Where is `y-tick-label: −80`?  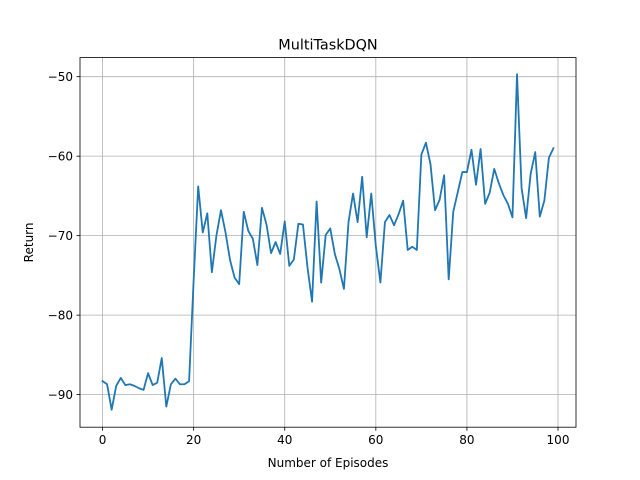 y-tick-label: −80 is located at coordinates (60, 315).